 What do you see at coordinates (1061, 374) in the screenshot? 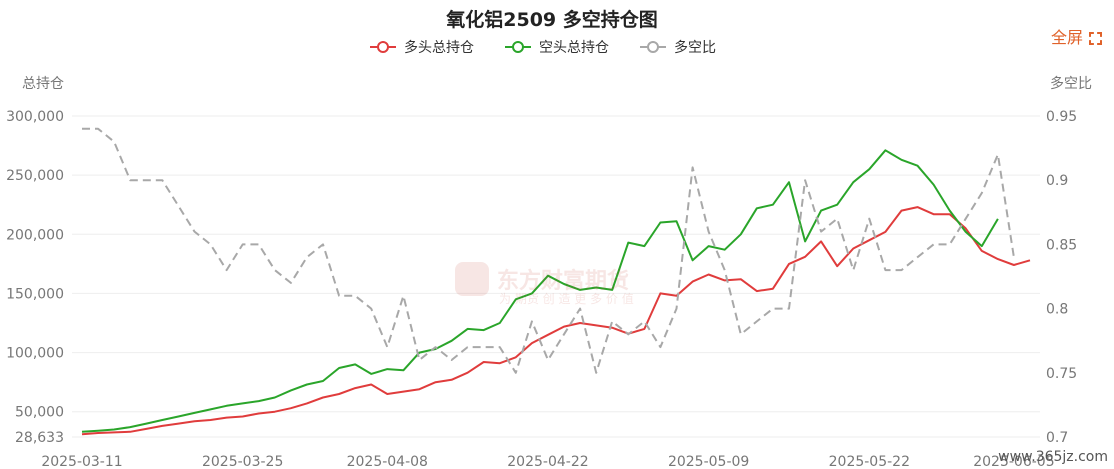
I see `right-tick-label: 0.75` at bounding box center [1061, 374].